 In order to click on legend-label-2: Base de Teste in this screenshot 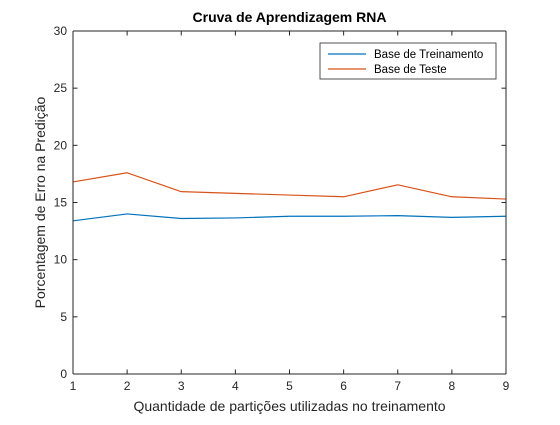, I will do `click(410, 70)`.